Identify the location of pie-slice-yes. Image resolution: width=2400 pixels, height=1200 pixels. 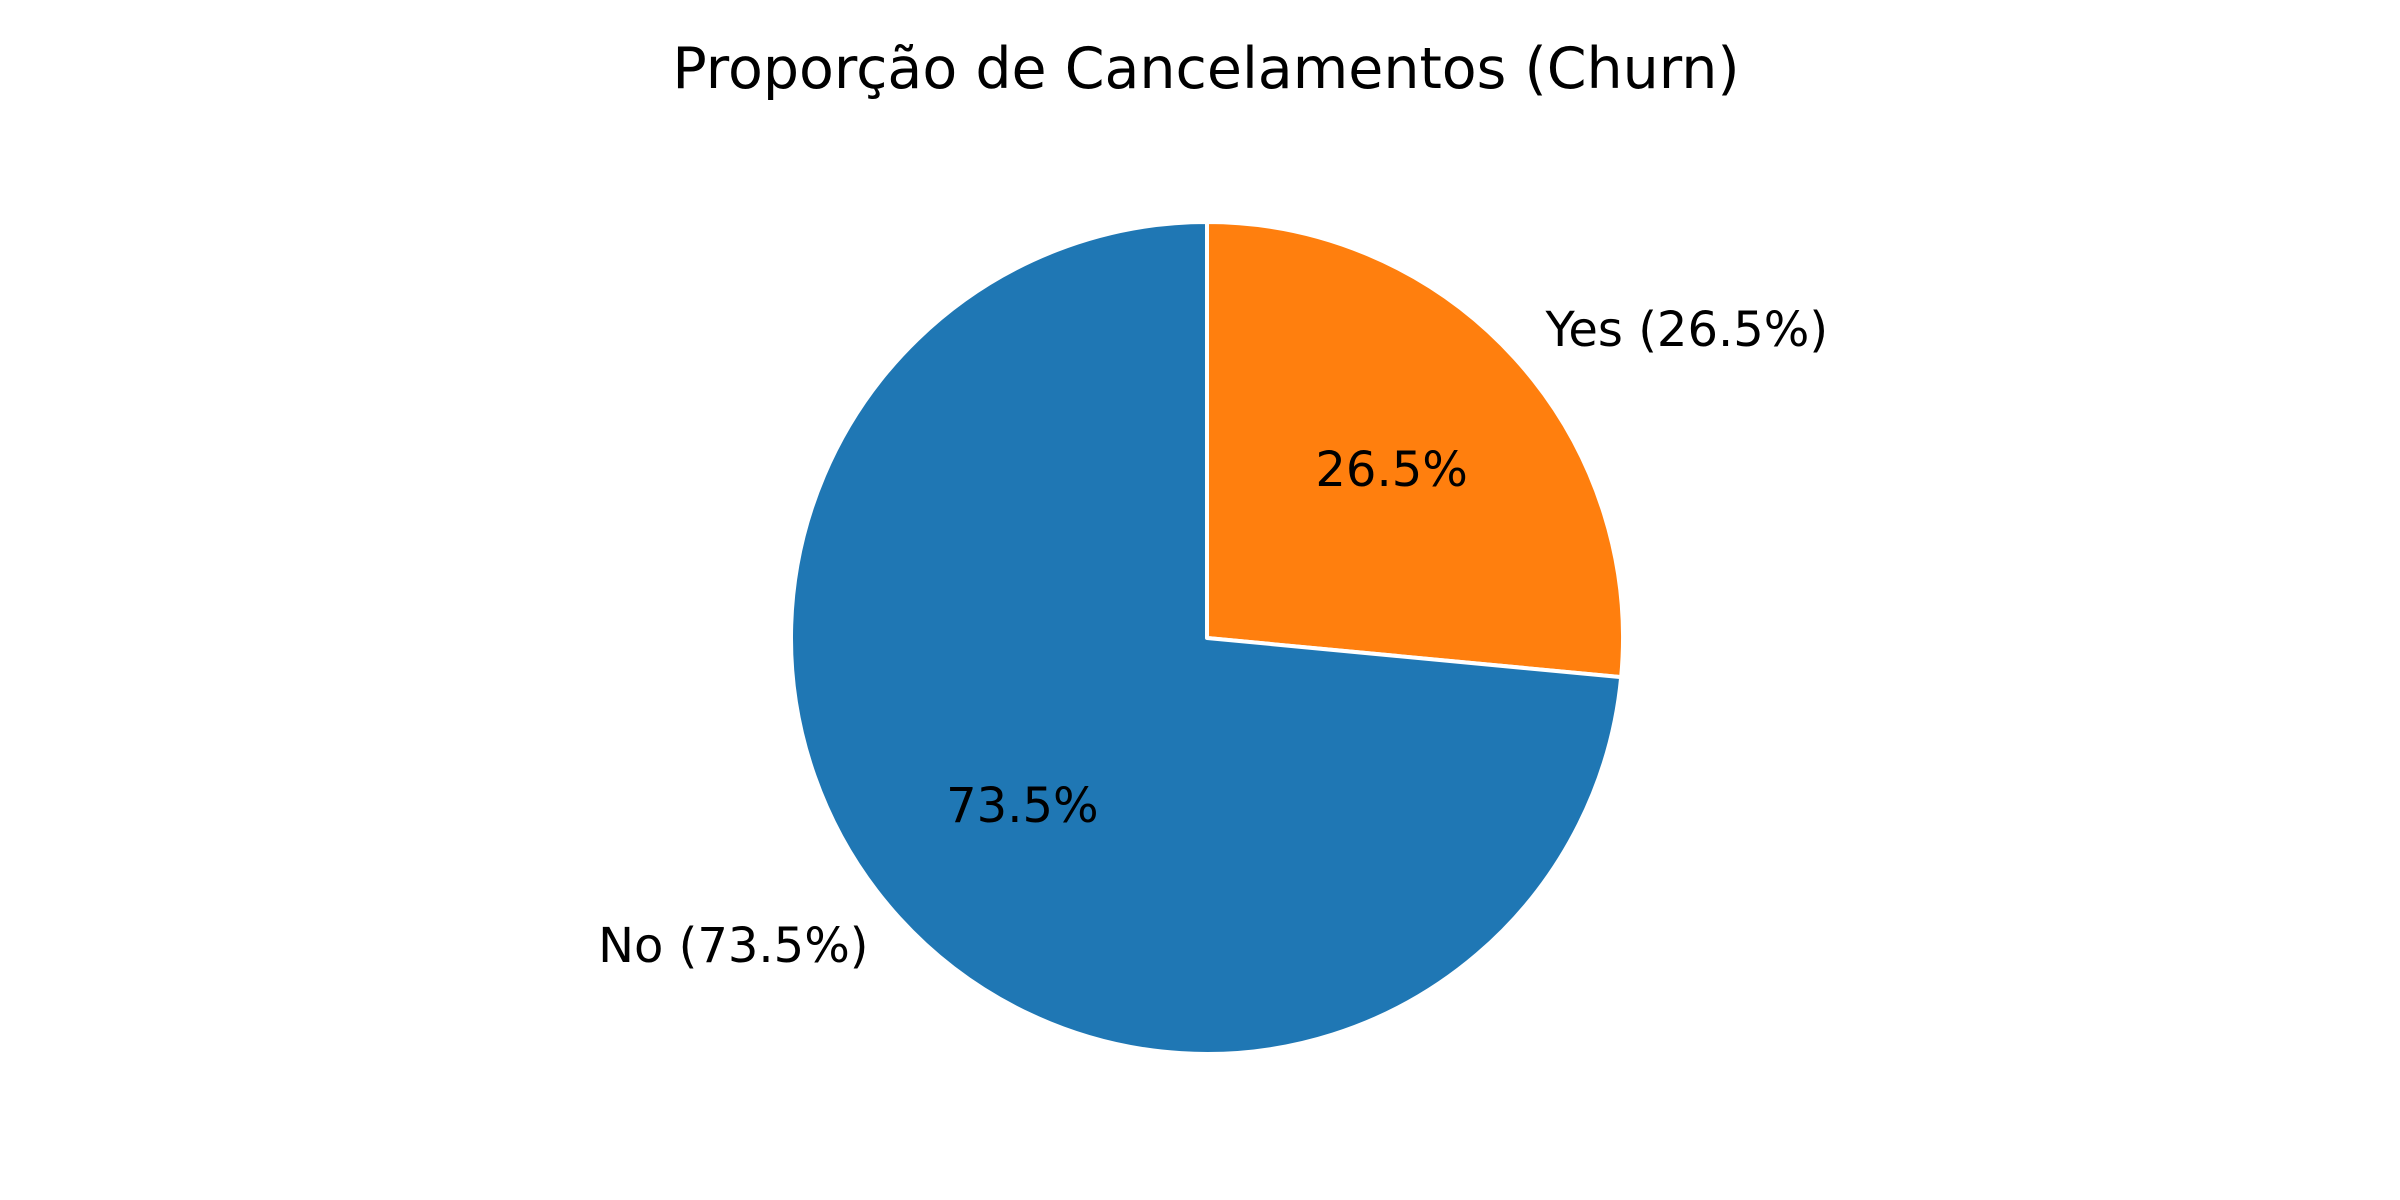
(1415, 450).